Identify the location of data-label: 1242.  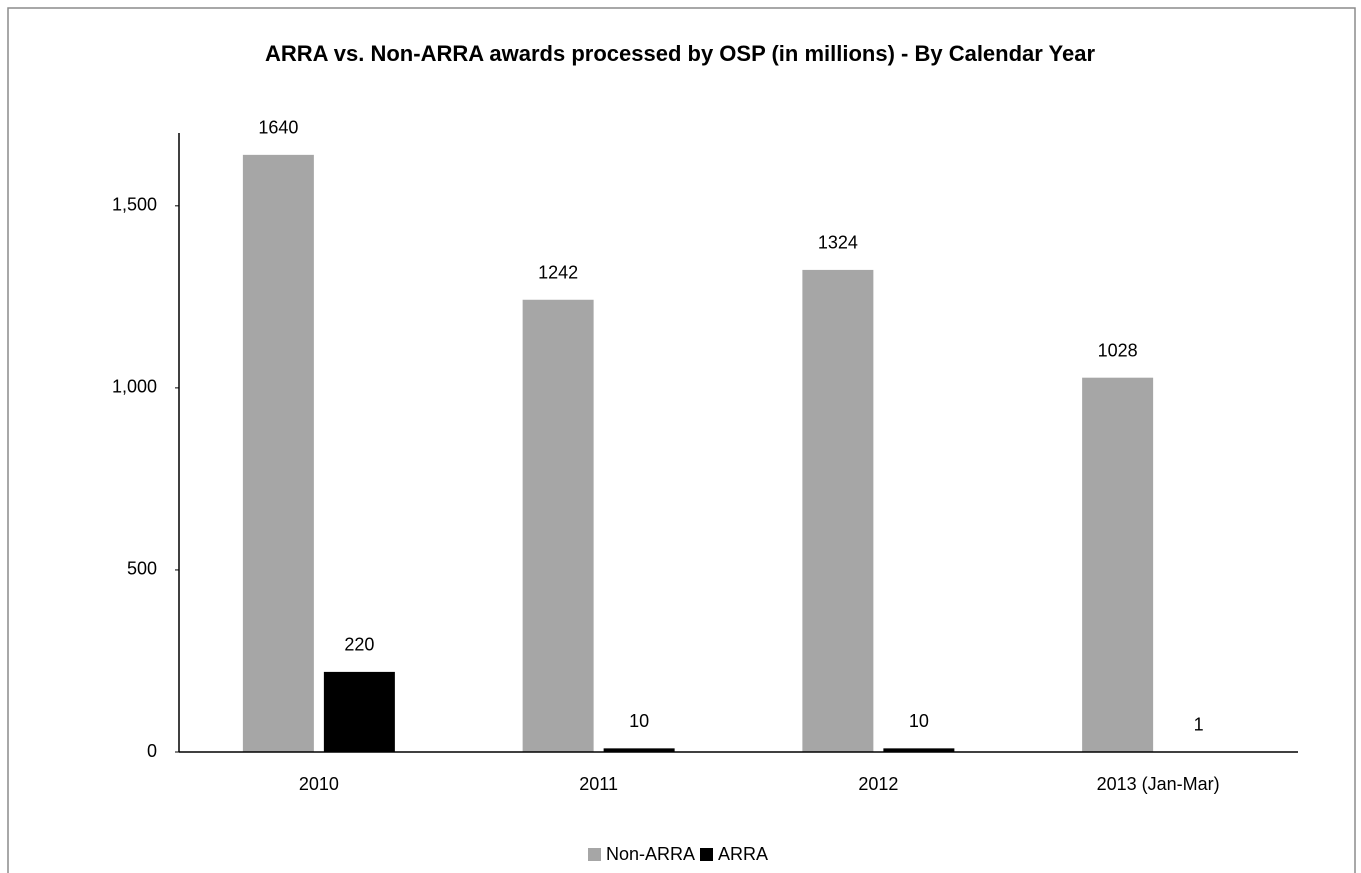
(558, 273).